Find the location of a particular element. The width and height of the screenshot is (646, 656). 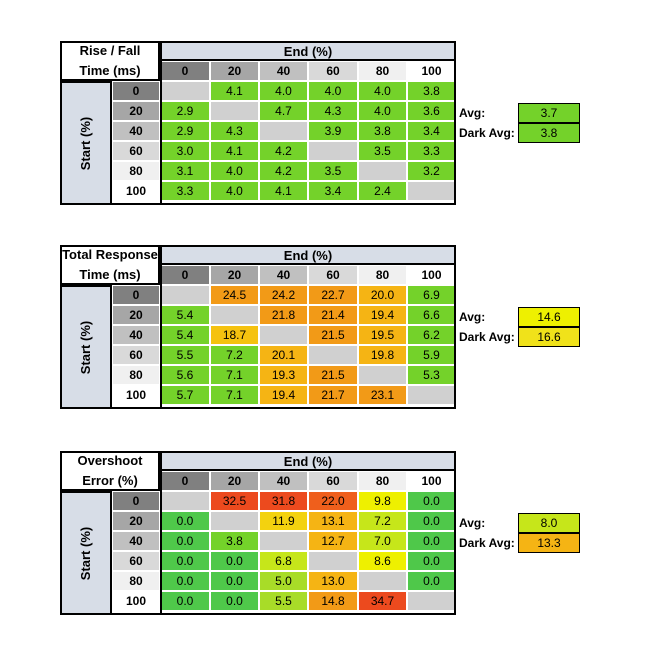

value-cell: 14.8 is located at coordinates (333, 601).